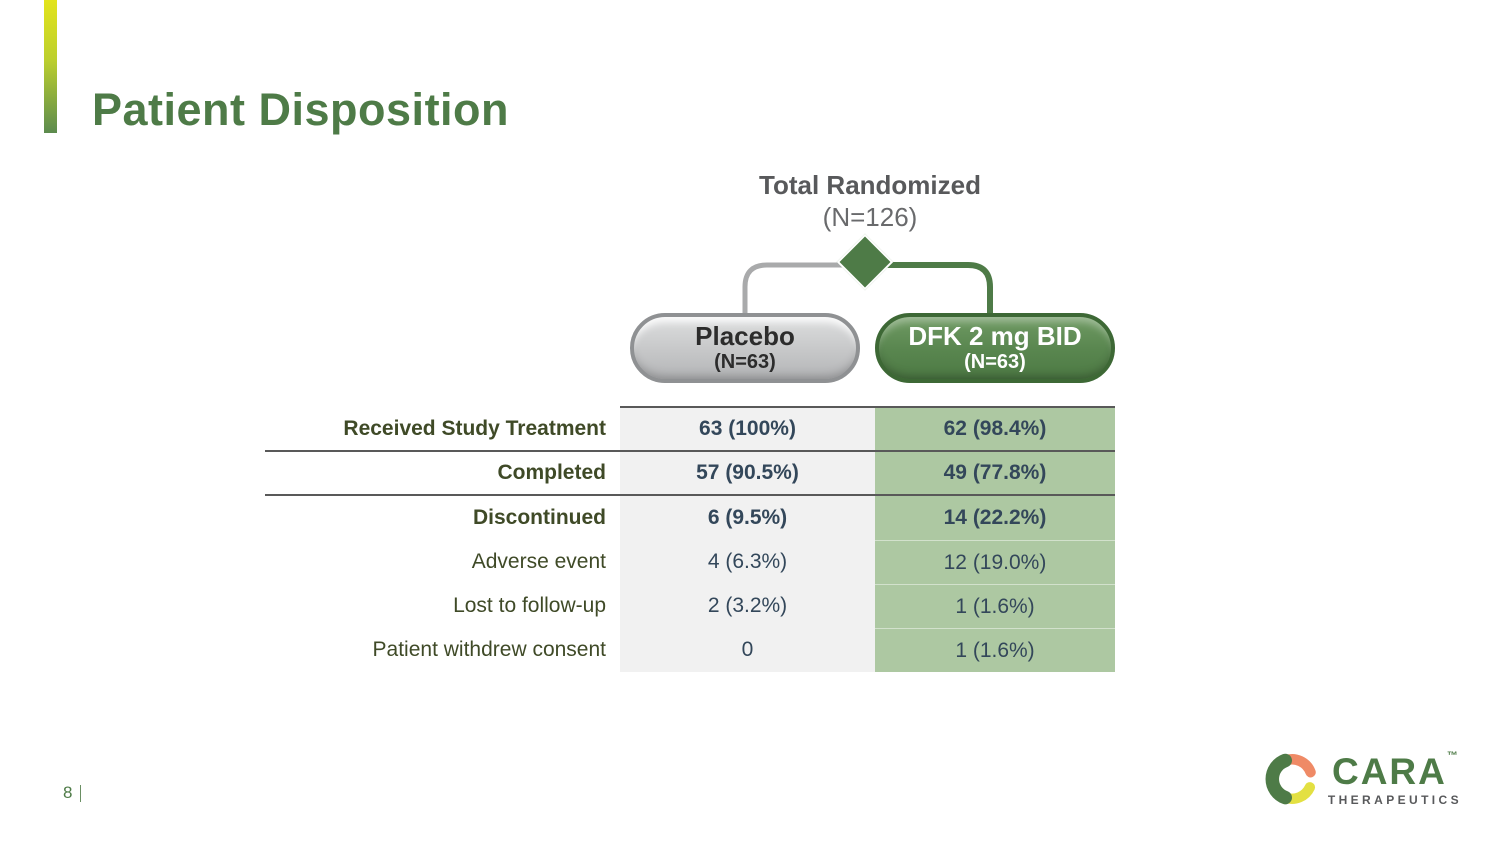 The width and height of the screenshot is (1500, 844). I want to click on therapeutics-label: THERAPEUTICS, so click(1394, 799).